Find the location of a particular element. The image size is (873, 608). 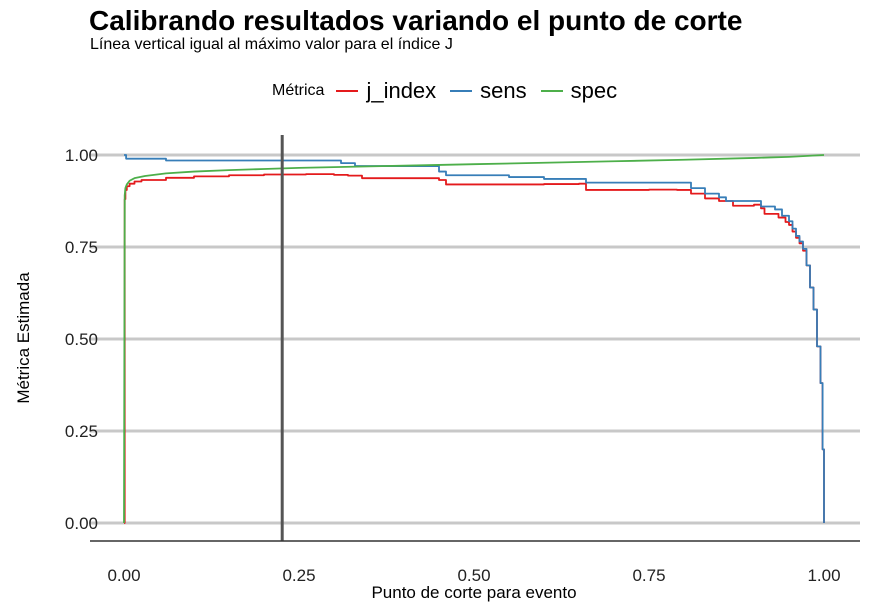

legend: Métrica j_index sens spec is located at coordinates (451, 91).